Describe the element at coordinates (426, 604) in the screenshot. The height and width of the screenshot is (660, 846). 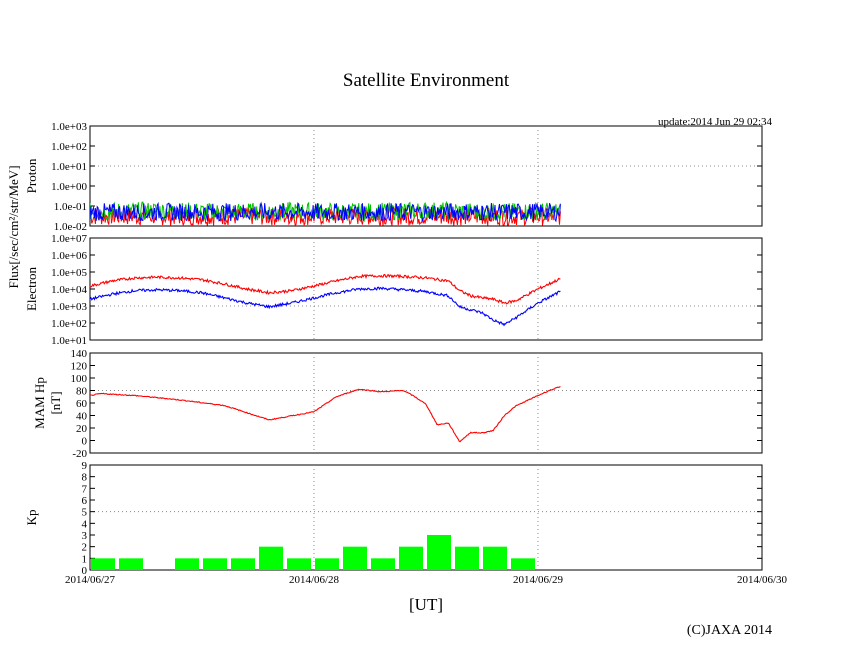
I see `x-axis-label: [UT]` at that location.